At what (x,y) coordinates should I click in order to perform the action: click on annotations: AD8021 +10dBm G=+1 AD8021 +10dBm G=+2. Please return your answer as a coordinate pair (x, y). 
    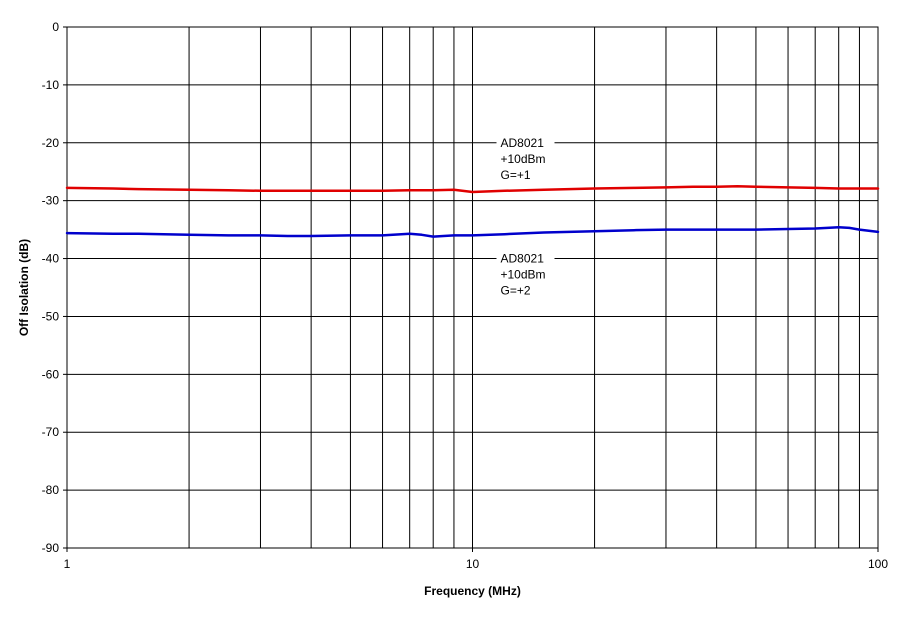
    Looking at the image, I should click on (525, 216).